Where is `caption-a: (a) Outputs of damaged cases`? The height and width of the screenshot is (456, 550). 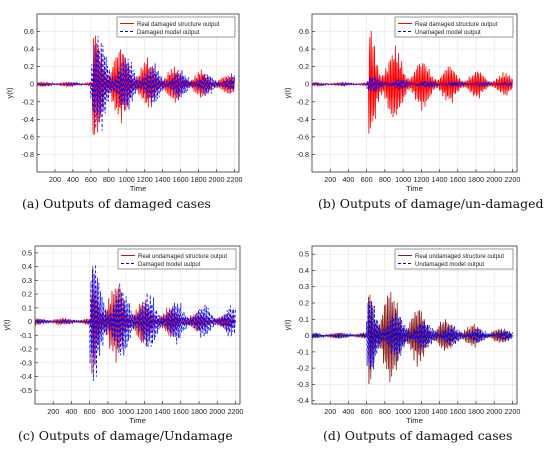
caption-a: (a) Outputs of damaged cases is located at coordinates (116, 203).